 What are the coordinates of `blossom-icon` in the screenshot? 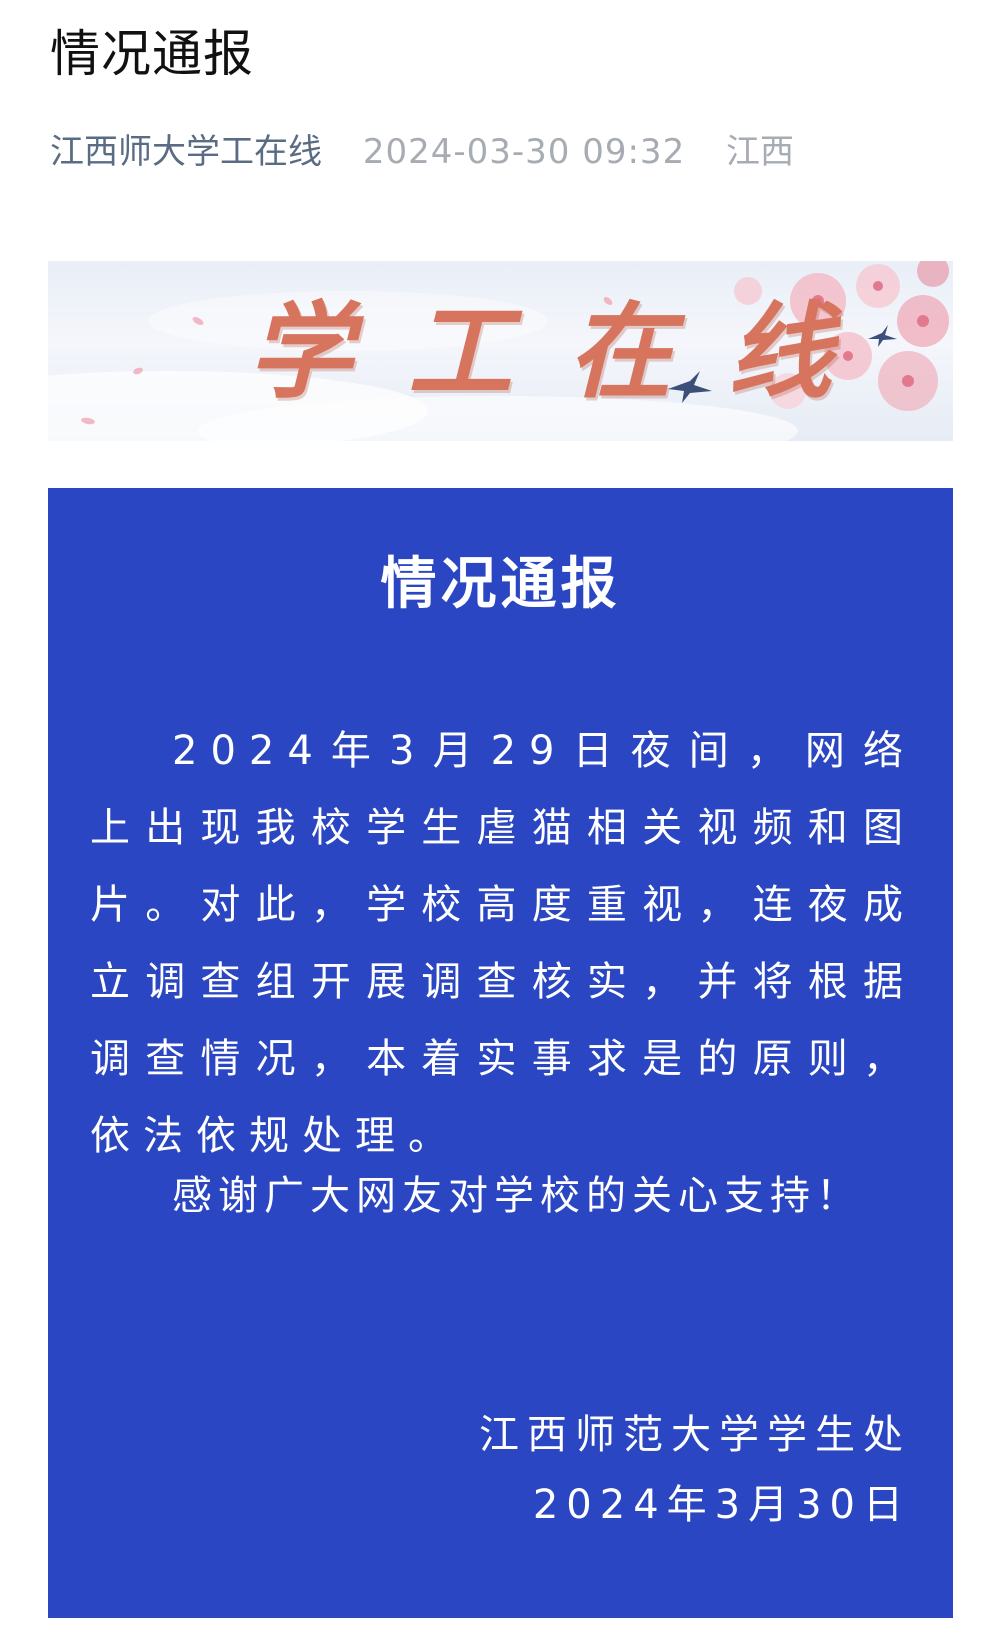 It's located at (841, 336).